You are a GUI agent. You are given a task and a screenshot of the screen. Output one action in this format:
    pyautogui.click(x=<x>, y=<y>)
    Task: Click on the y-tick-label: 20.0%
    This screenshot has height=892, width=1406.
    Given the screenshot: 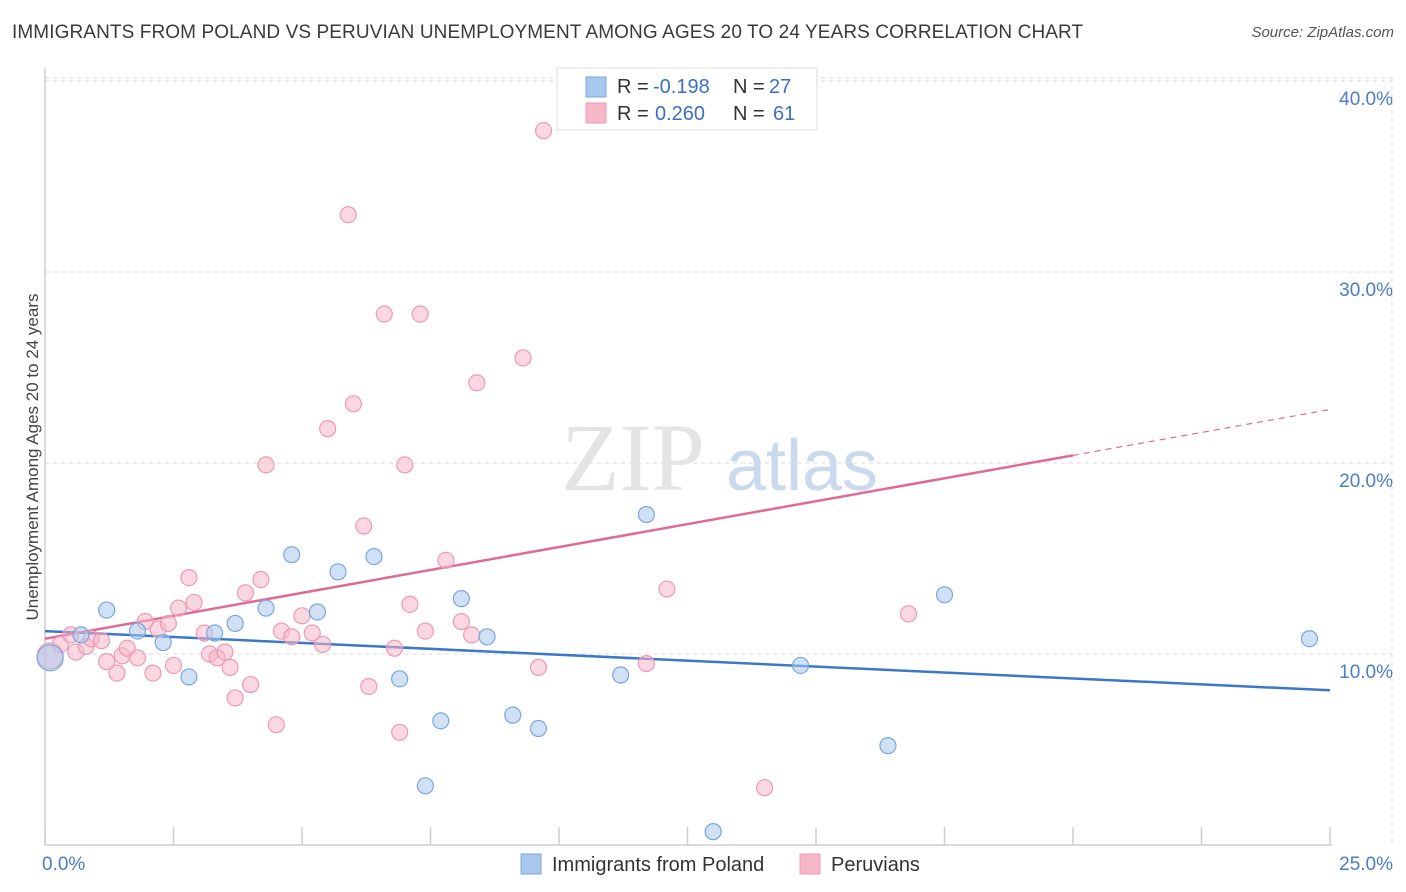 What is the action you would take?
    pyautogui.click(x=1366, y=481)
    